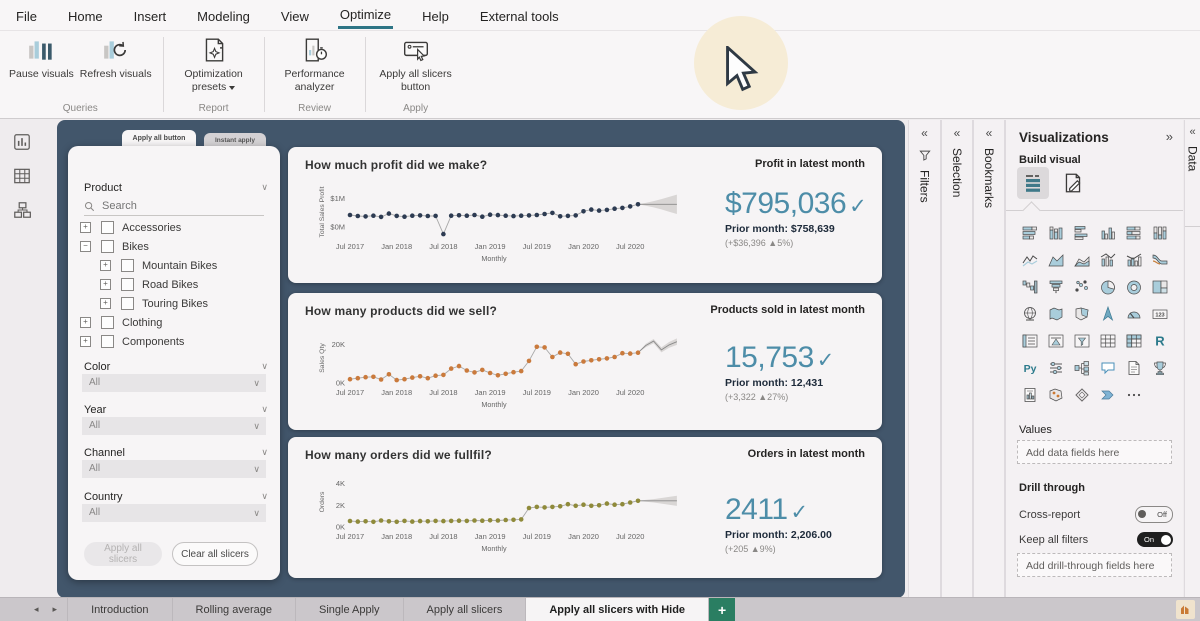 Image resolution: width=1200 pixels, height=621 pixels. I want to click on slicer-icon, so click(1082, 340).